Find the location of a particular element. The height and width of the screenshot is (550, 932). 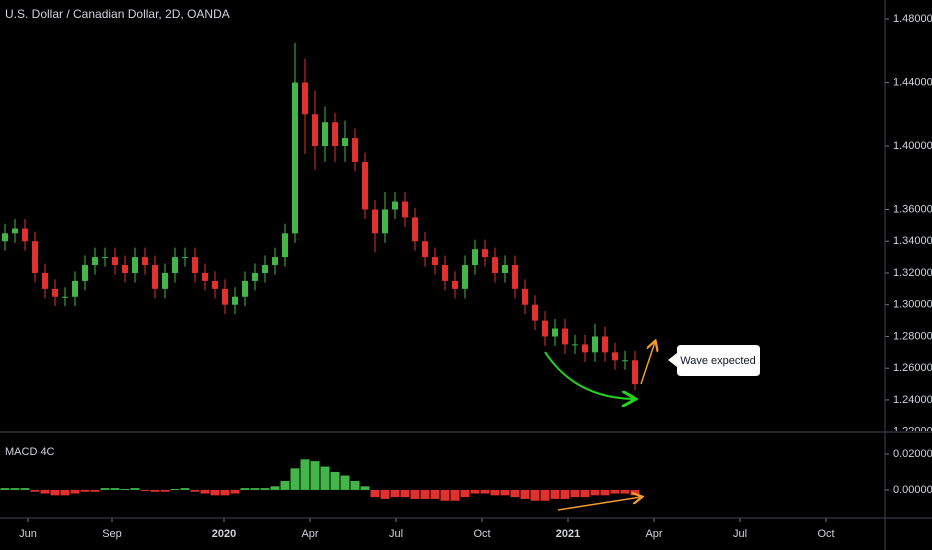

y-tick-label: 1.40000 is located at coordinates (912, 146).